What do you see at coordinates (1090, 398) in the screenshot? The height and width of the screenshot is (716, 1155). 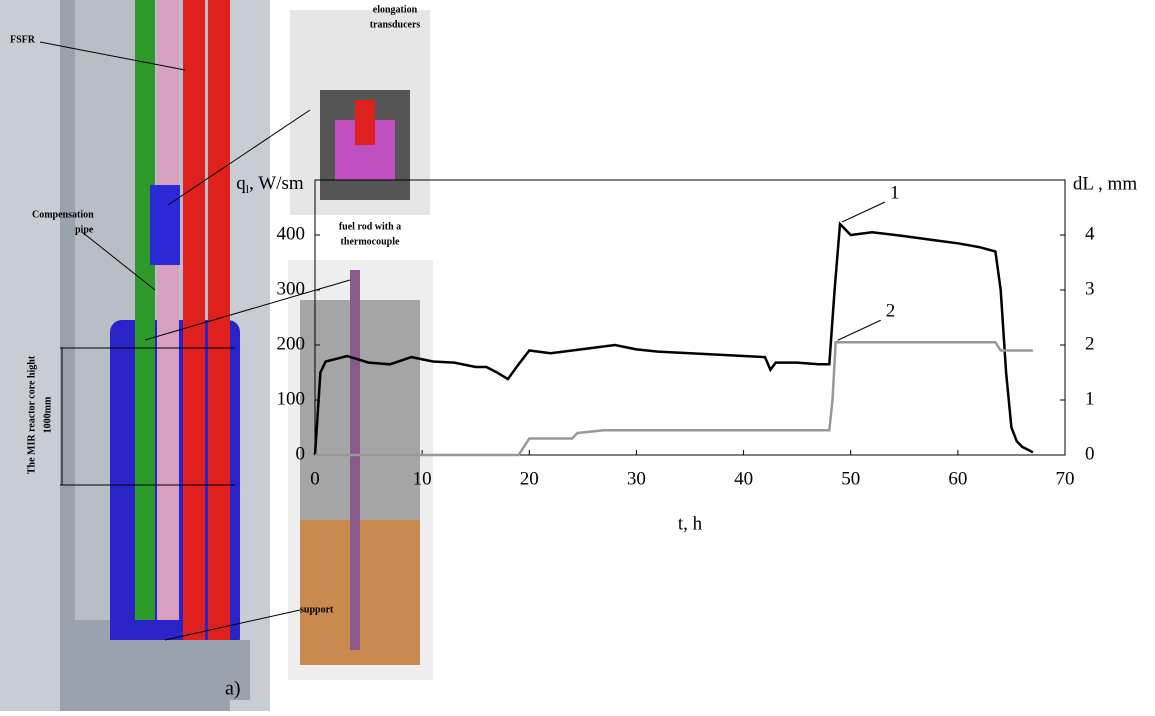 I see `y2-tick-label: 1` at bounding box center [1090, 398].